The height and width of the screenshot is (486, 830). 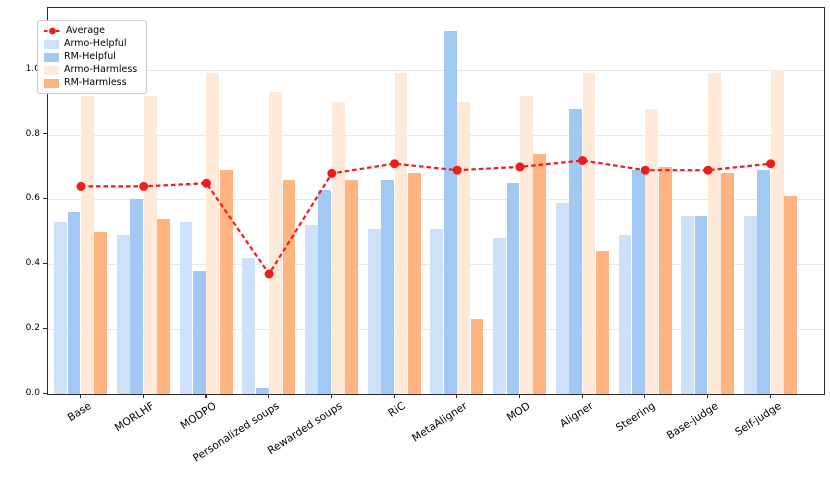 What do you see at coordinates (144, 186) in the screenshot?
I see `average-point-morlhf` at bounding box center [144, 186].